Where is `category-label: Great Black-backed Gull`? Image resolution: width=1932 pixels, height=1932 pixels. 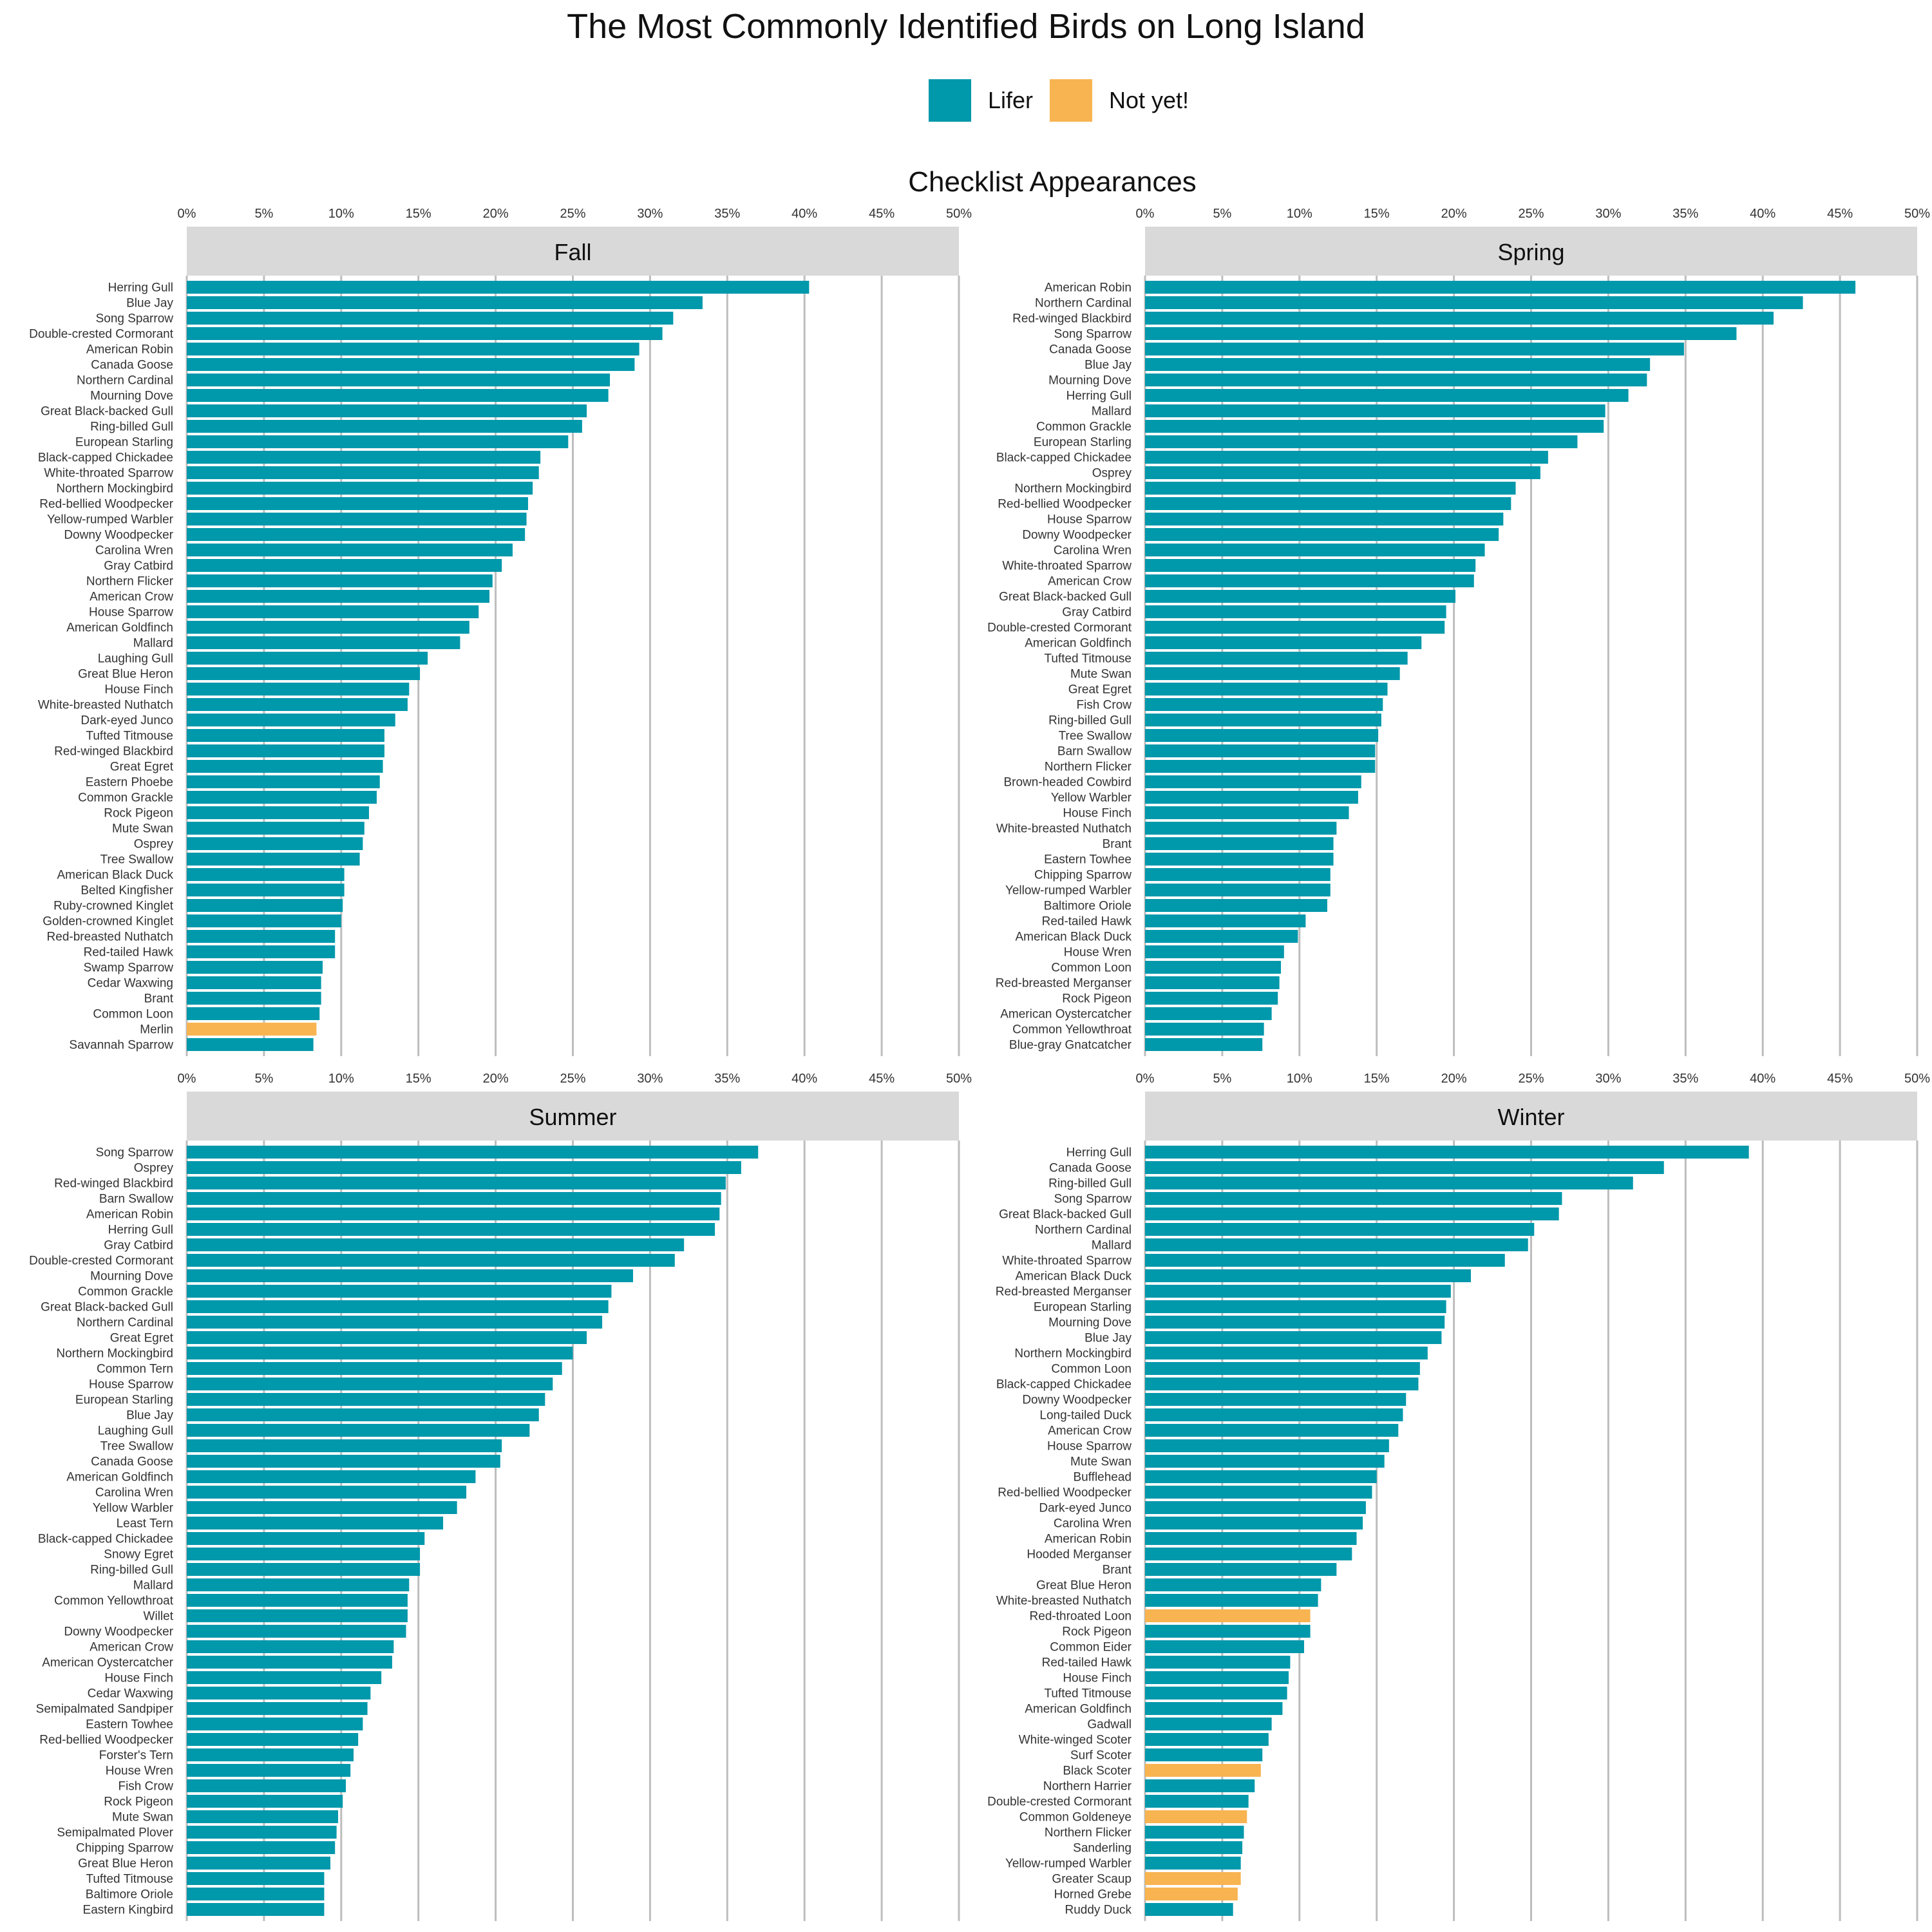
category-label: Great Black-backed Gull is located at coordinates (1065, 597).